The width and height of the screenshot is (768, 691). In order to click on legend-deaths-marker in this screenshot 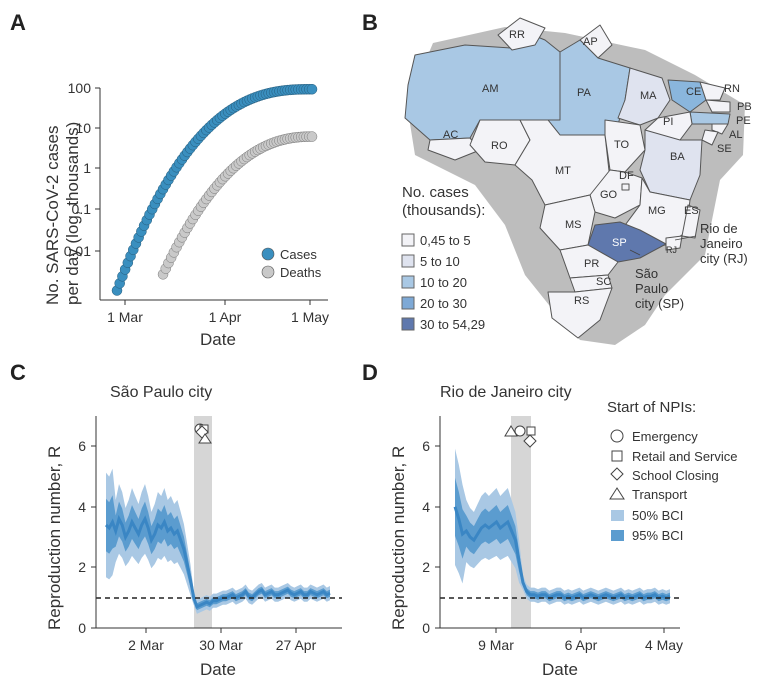, I will do `click(268, 272)`.